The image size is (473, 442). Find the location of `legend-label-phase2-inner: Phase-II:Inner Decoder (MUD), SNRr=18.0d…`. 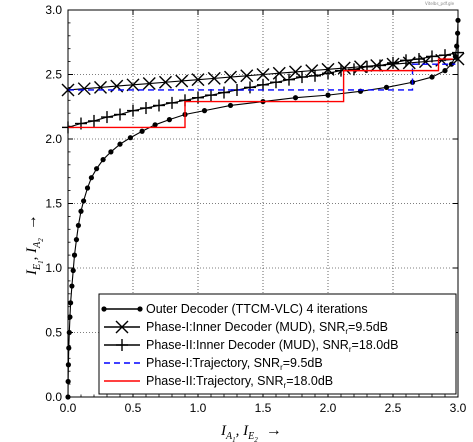

legend-label-phase2-inner: Phase-II:Inner Decoder (MUD), SNRr=18.0d… is located at coordinates (272, 346).